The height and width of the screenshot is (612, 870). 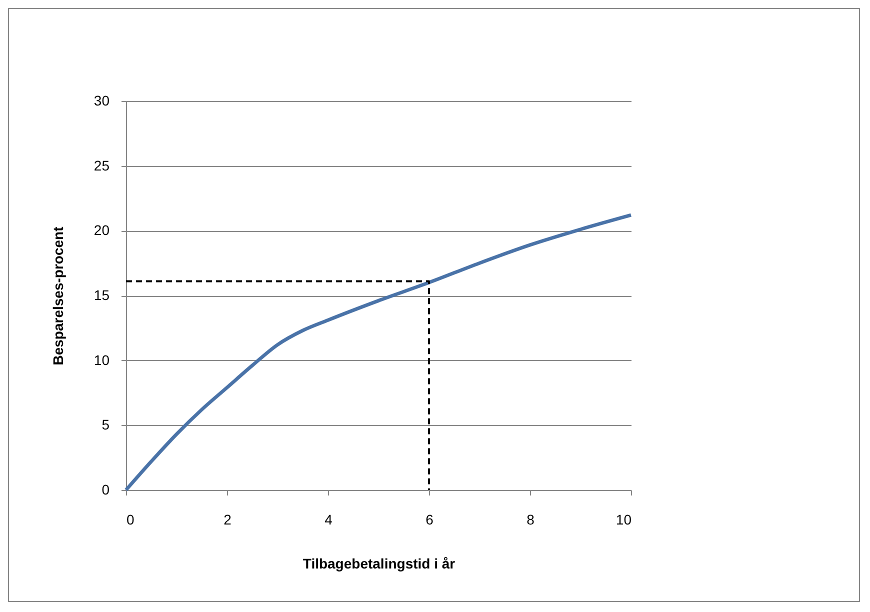 What do you see at coordinates (328, 520) in the screenshot?
I see `x-tick-label: 4` at bounding box center [328, 520].